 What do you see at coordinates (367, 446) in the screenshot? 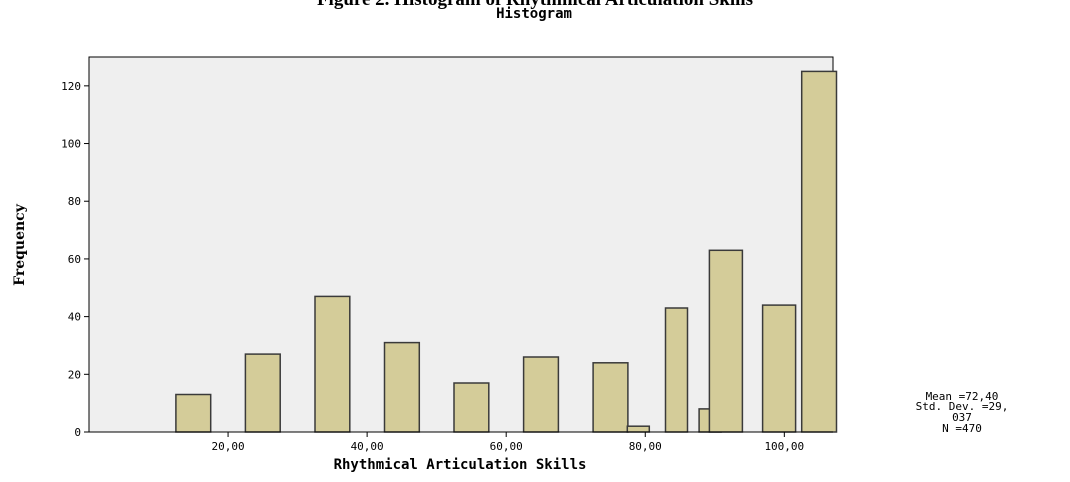
I see `x-tick-label: 40,00` at bounding box center [367, 446].